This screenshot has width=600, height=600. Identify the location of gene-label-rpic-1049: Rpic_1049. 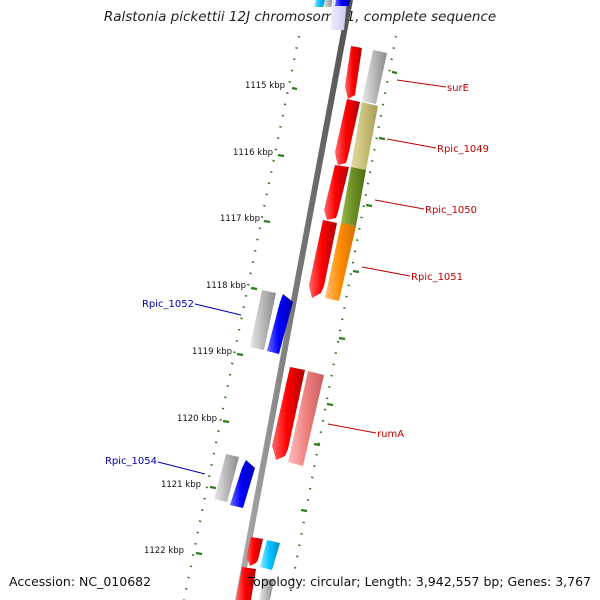
(463, 149).